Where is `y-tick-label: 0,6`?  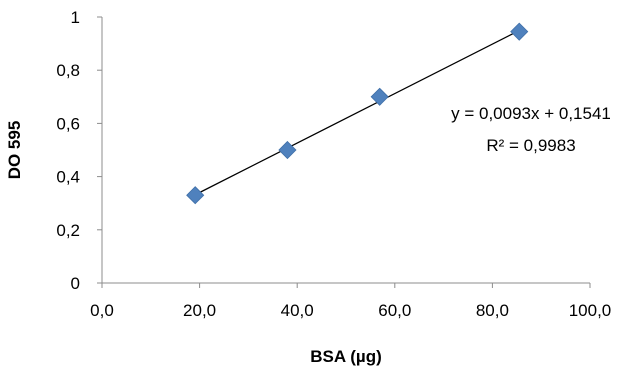 y-tick-label: 0,6 is located at coordinates (68, 123).